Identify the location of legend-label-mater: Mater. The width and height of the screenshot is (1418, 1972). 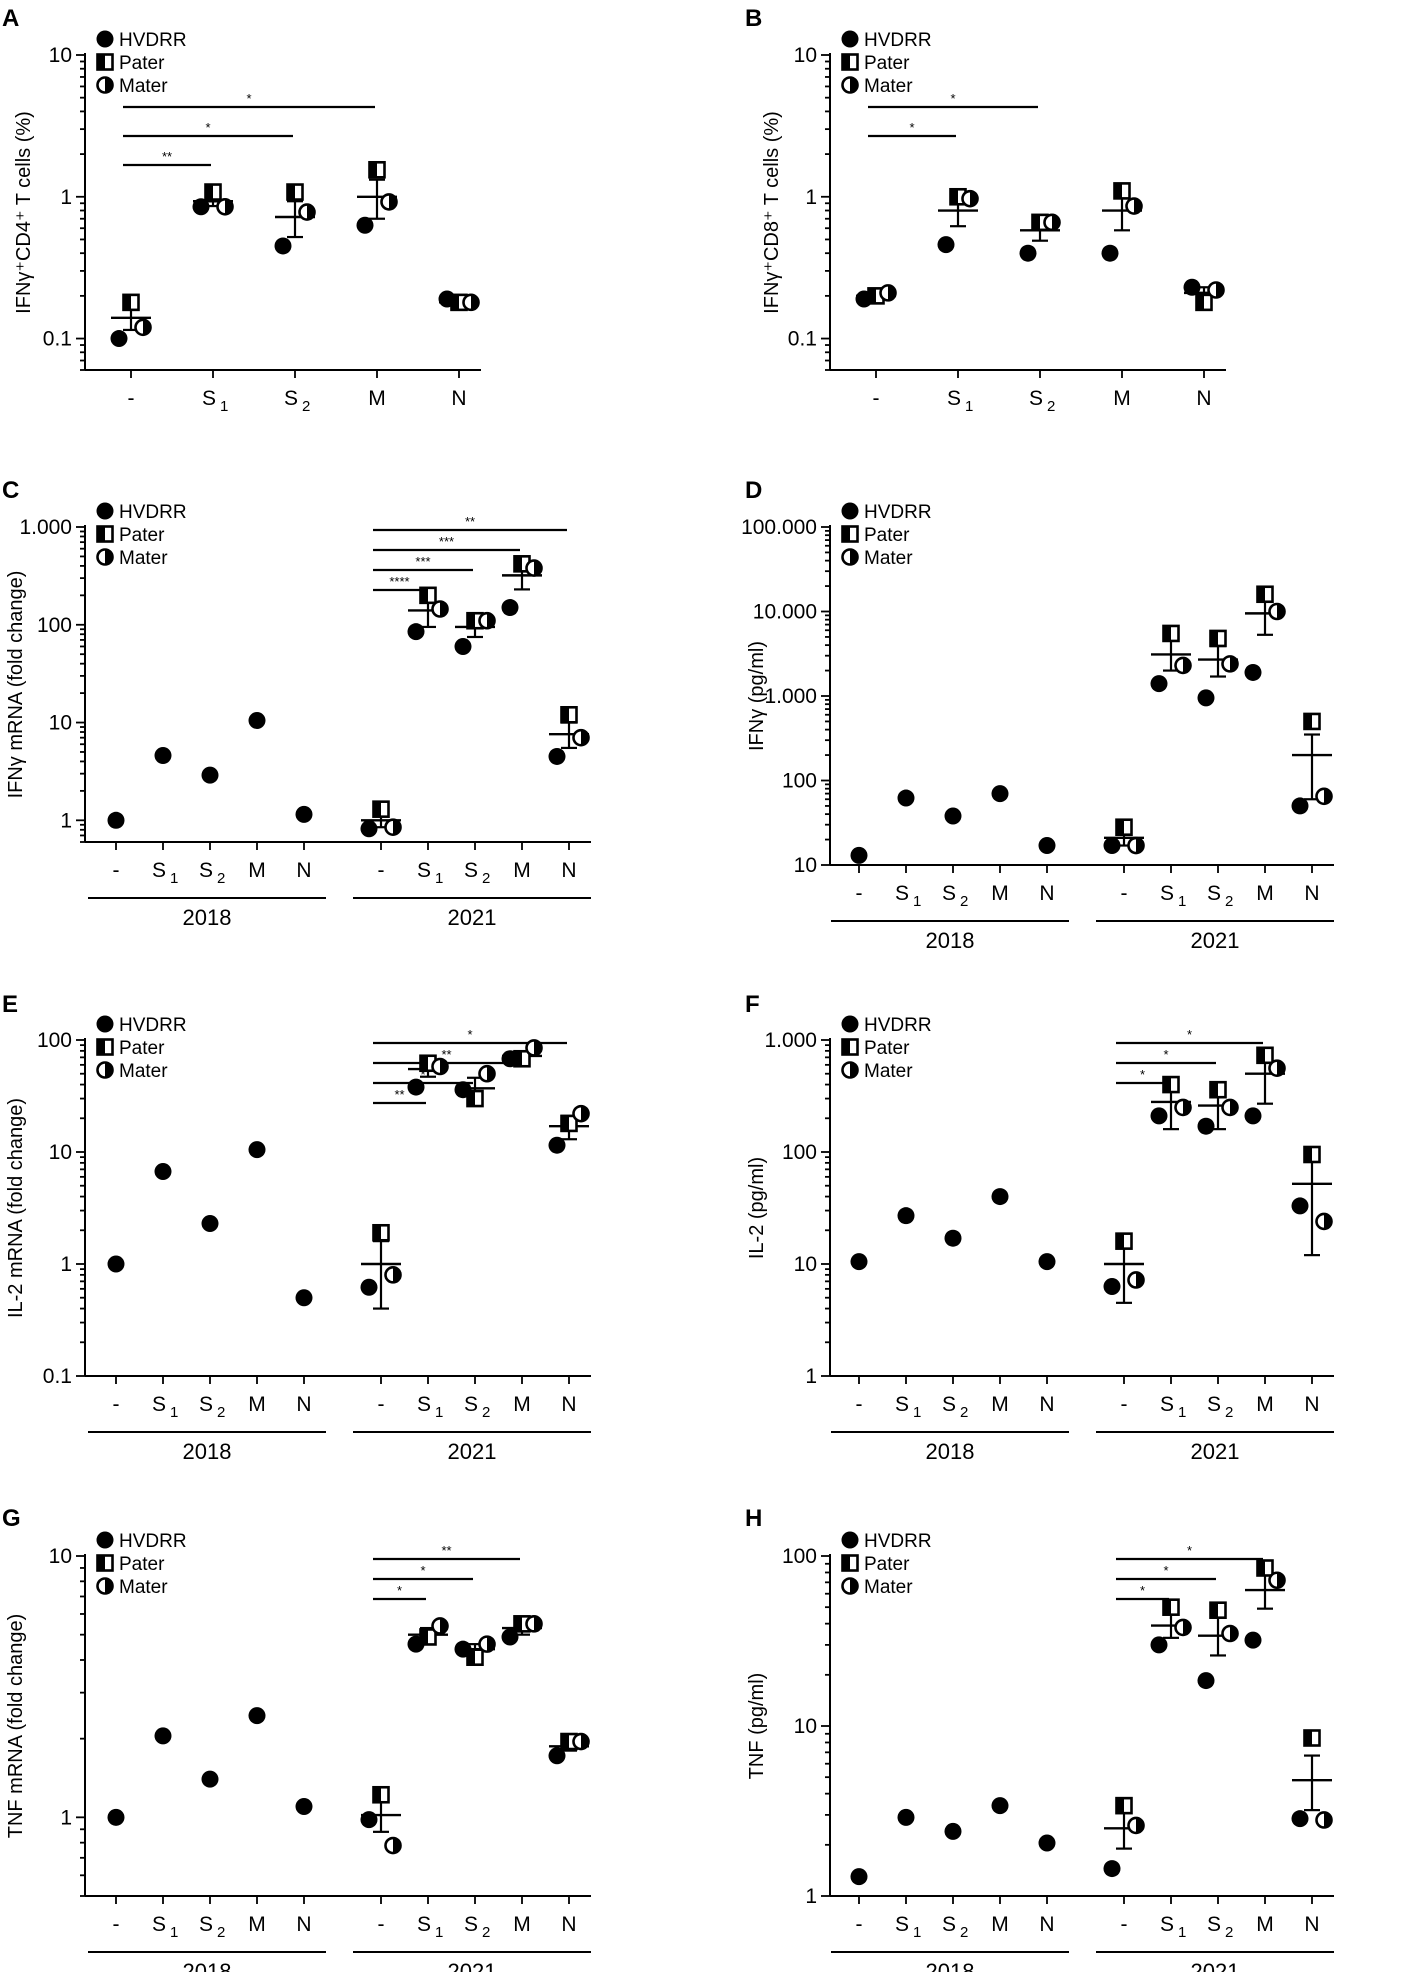
(888, 558).